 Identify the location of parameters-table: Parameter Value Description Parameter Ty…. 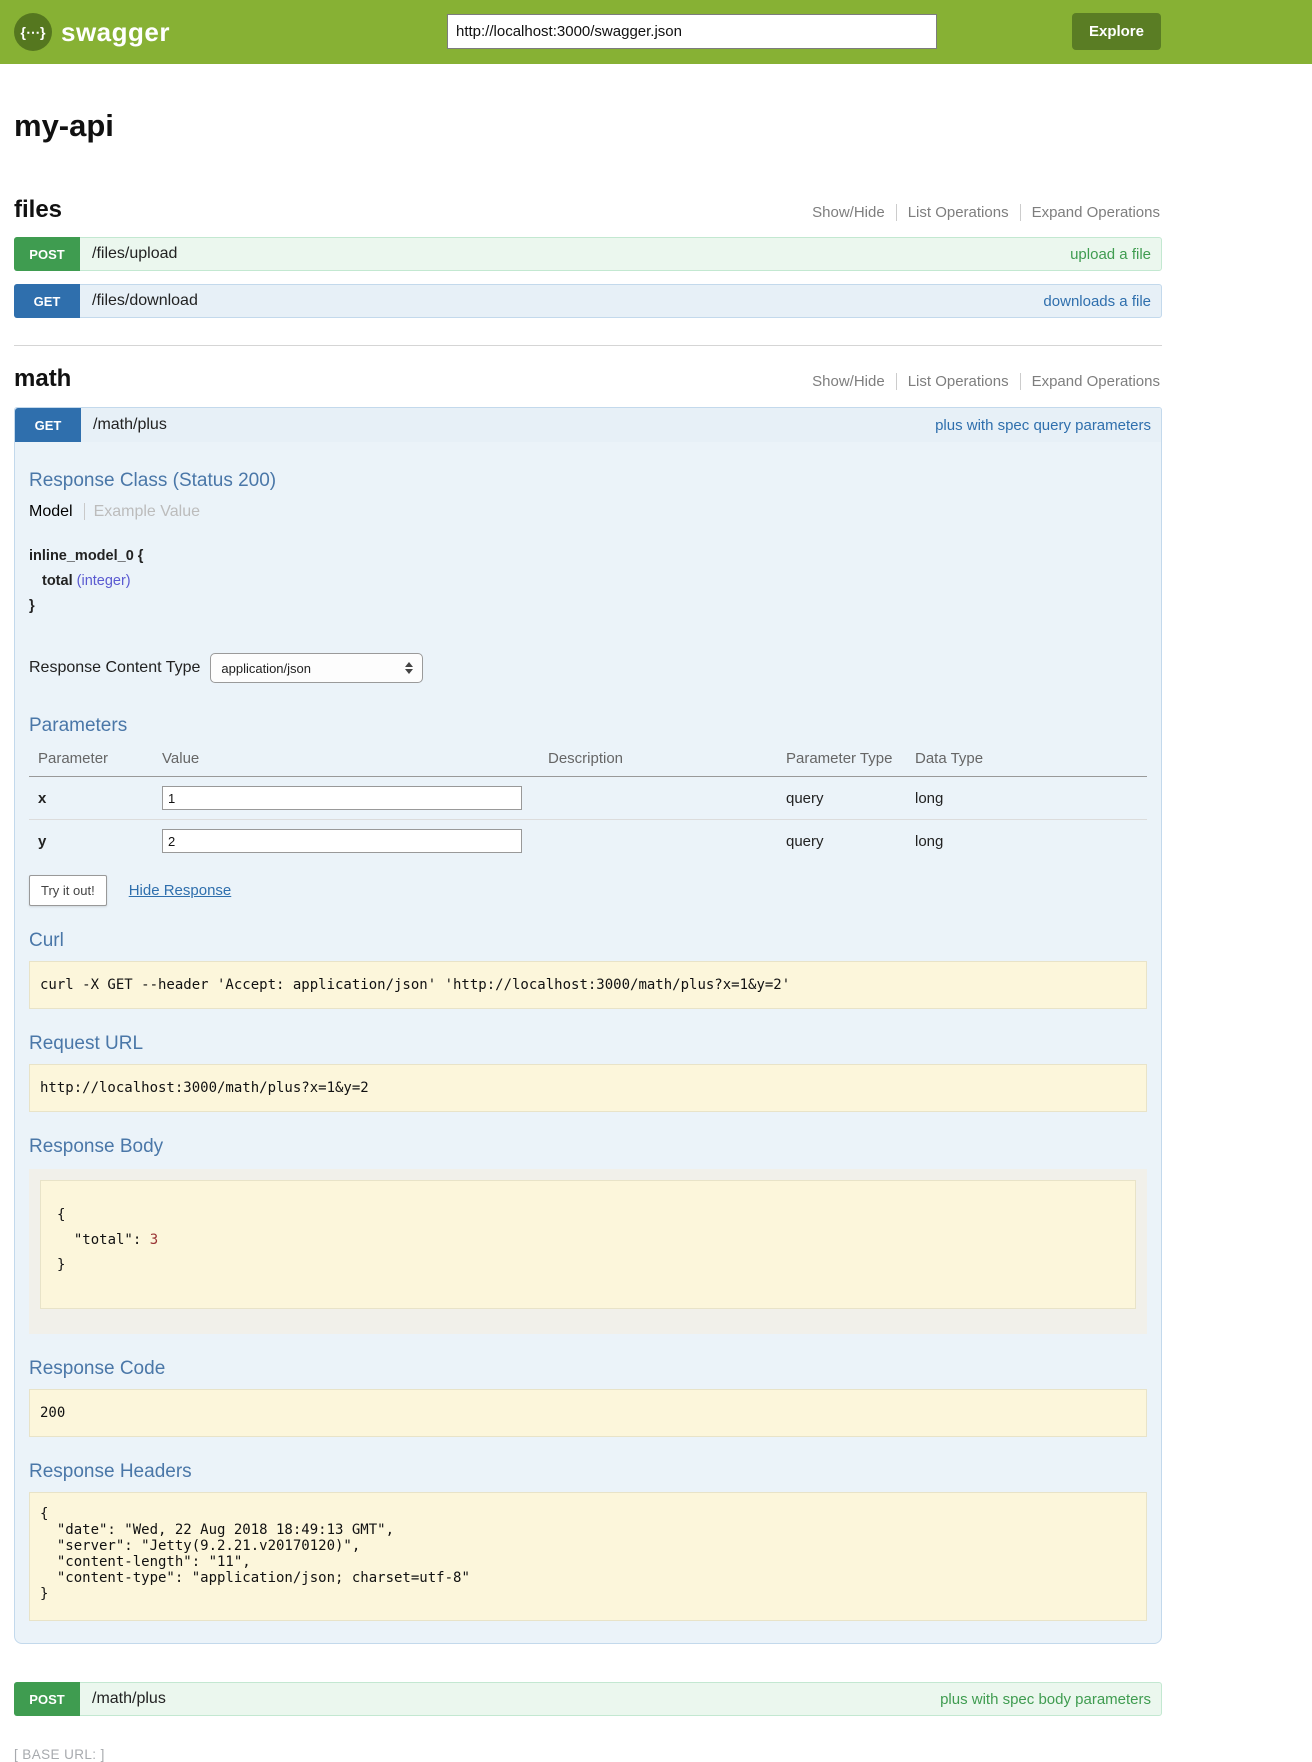
(588, 801).